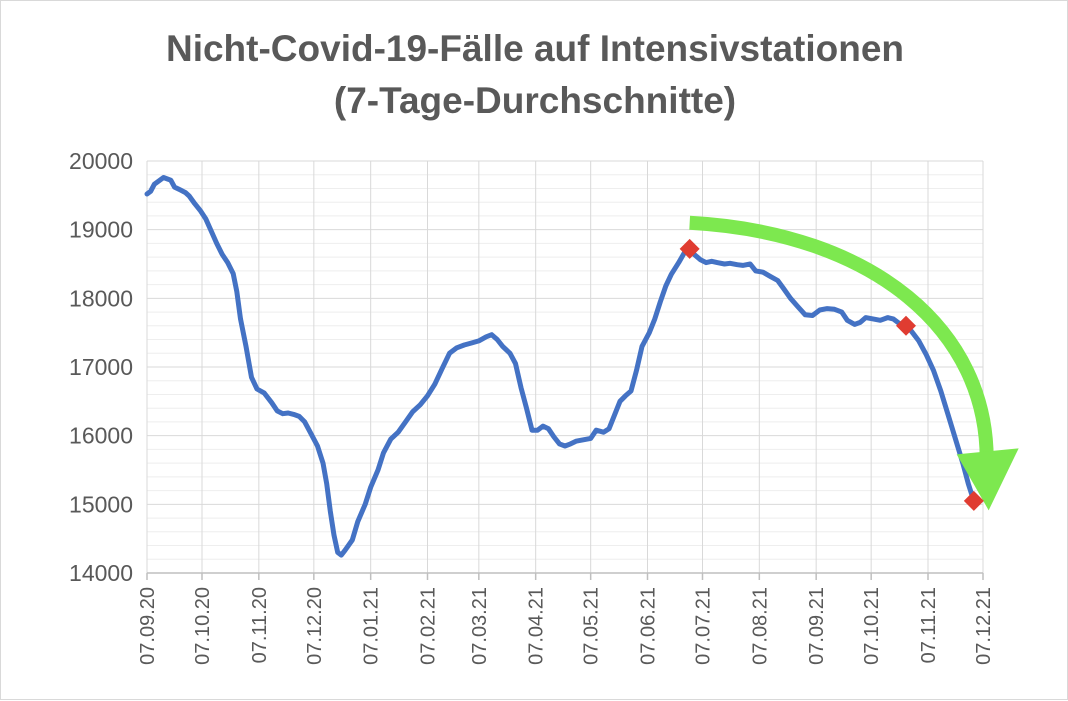 This screenshot has width=1068, height=701. What do you see at coordinates (760, 626) in the screenshot?
I see `x-tick-label: 07.08.21` at bounding box center [760, 626].